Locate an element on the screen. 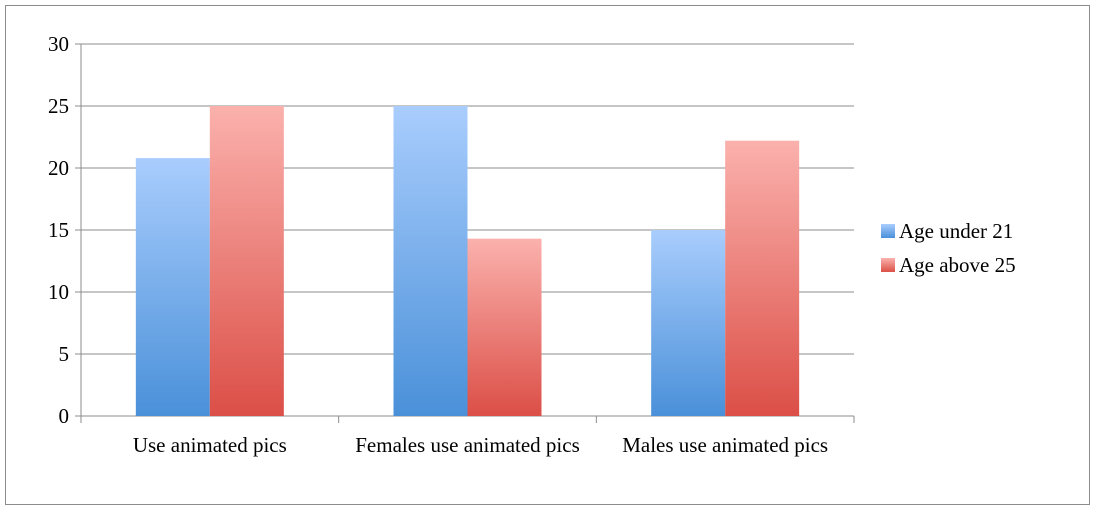  y-tick-label: 15 is located at coordinates (58, 230).